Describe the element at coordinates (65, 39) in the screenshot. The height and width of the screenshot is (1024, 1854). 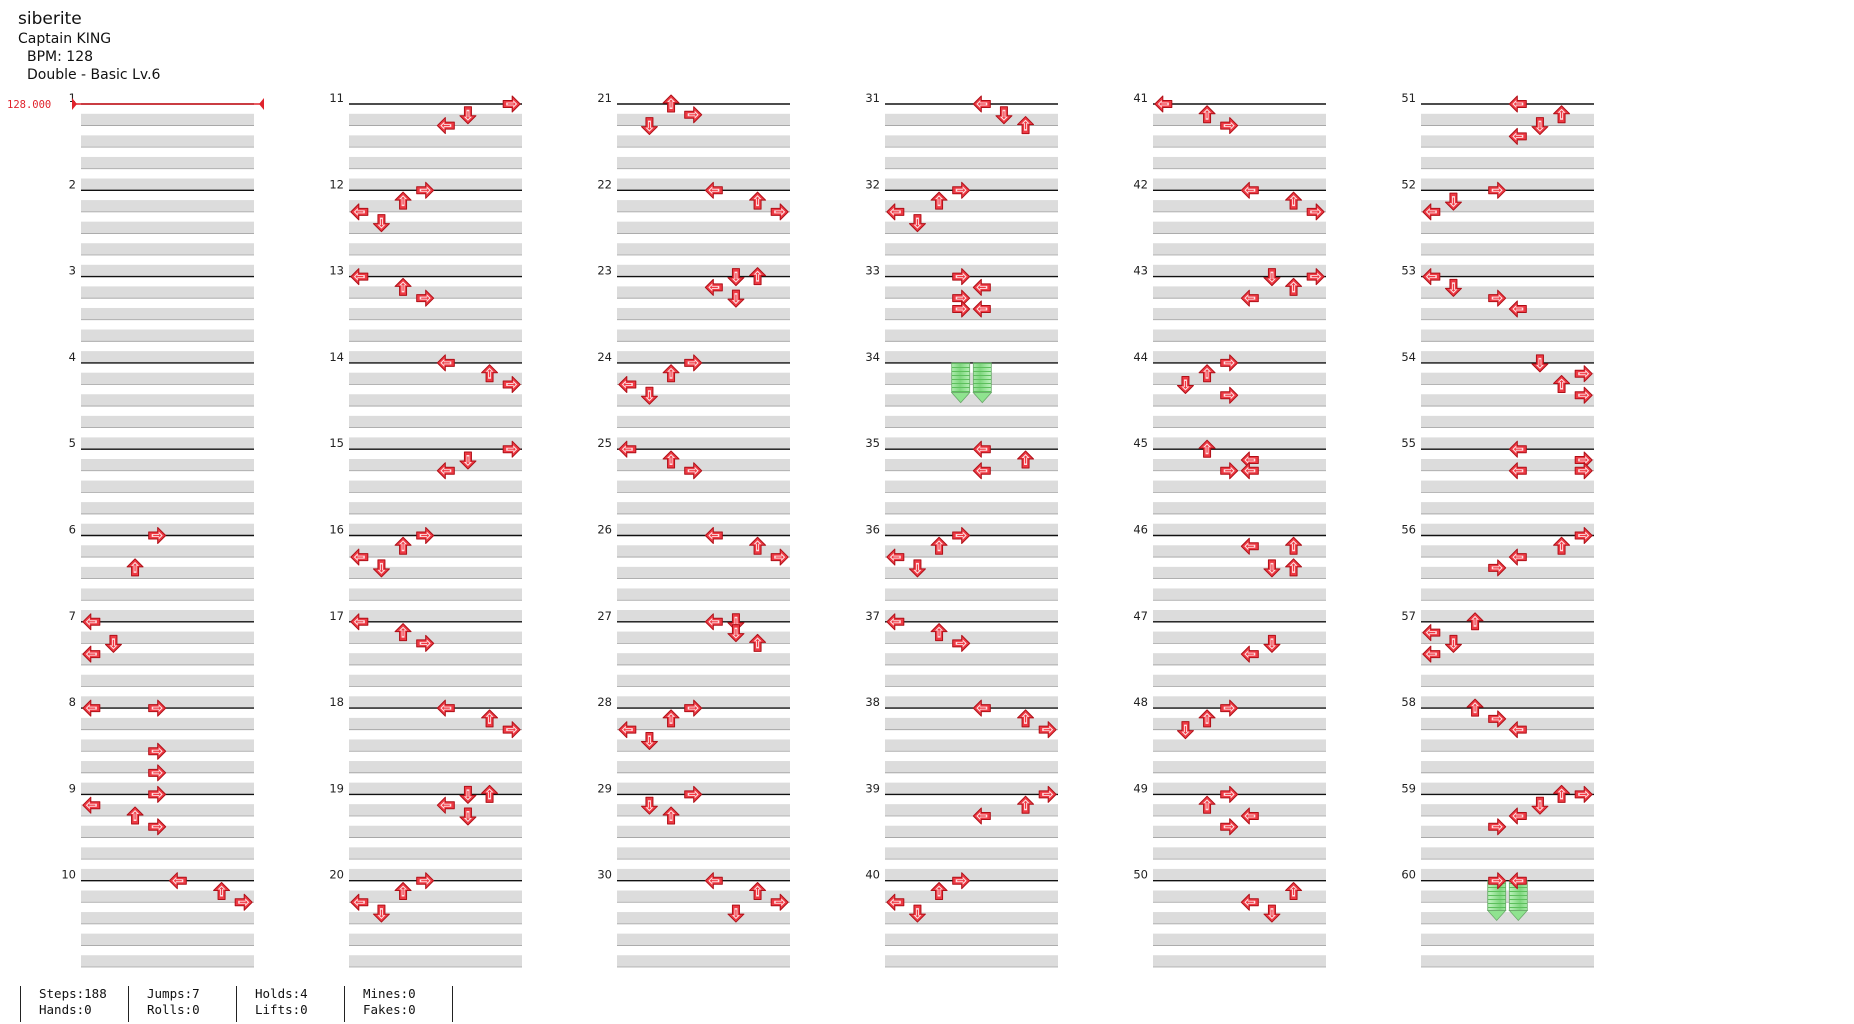
I see `song-artist: Captain KING` at that location.